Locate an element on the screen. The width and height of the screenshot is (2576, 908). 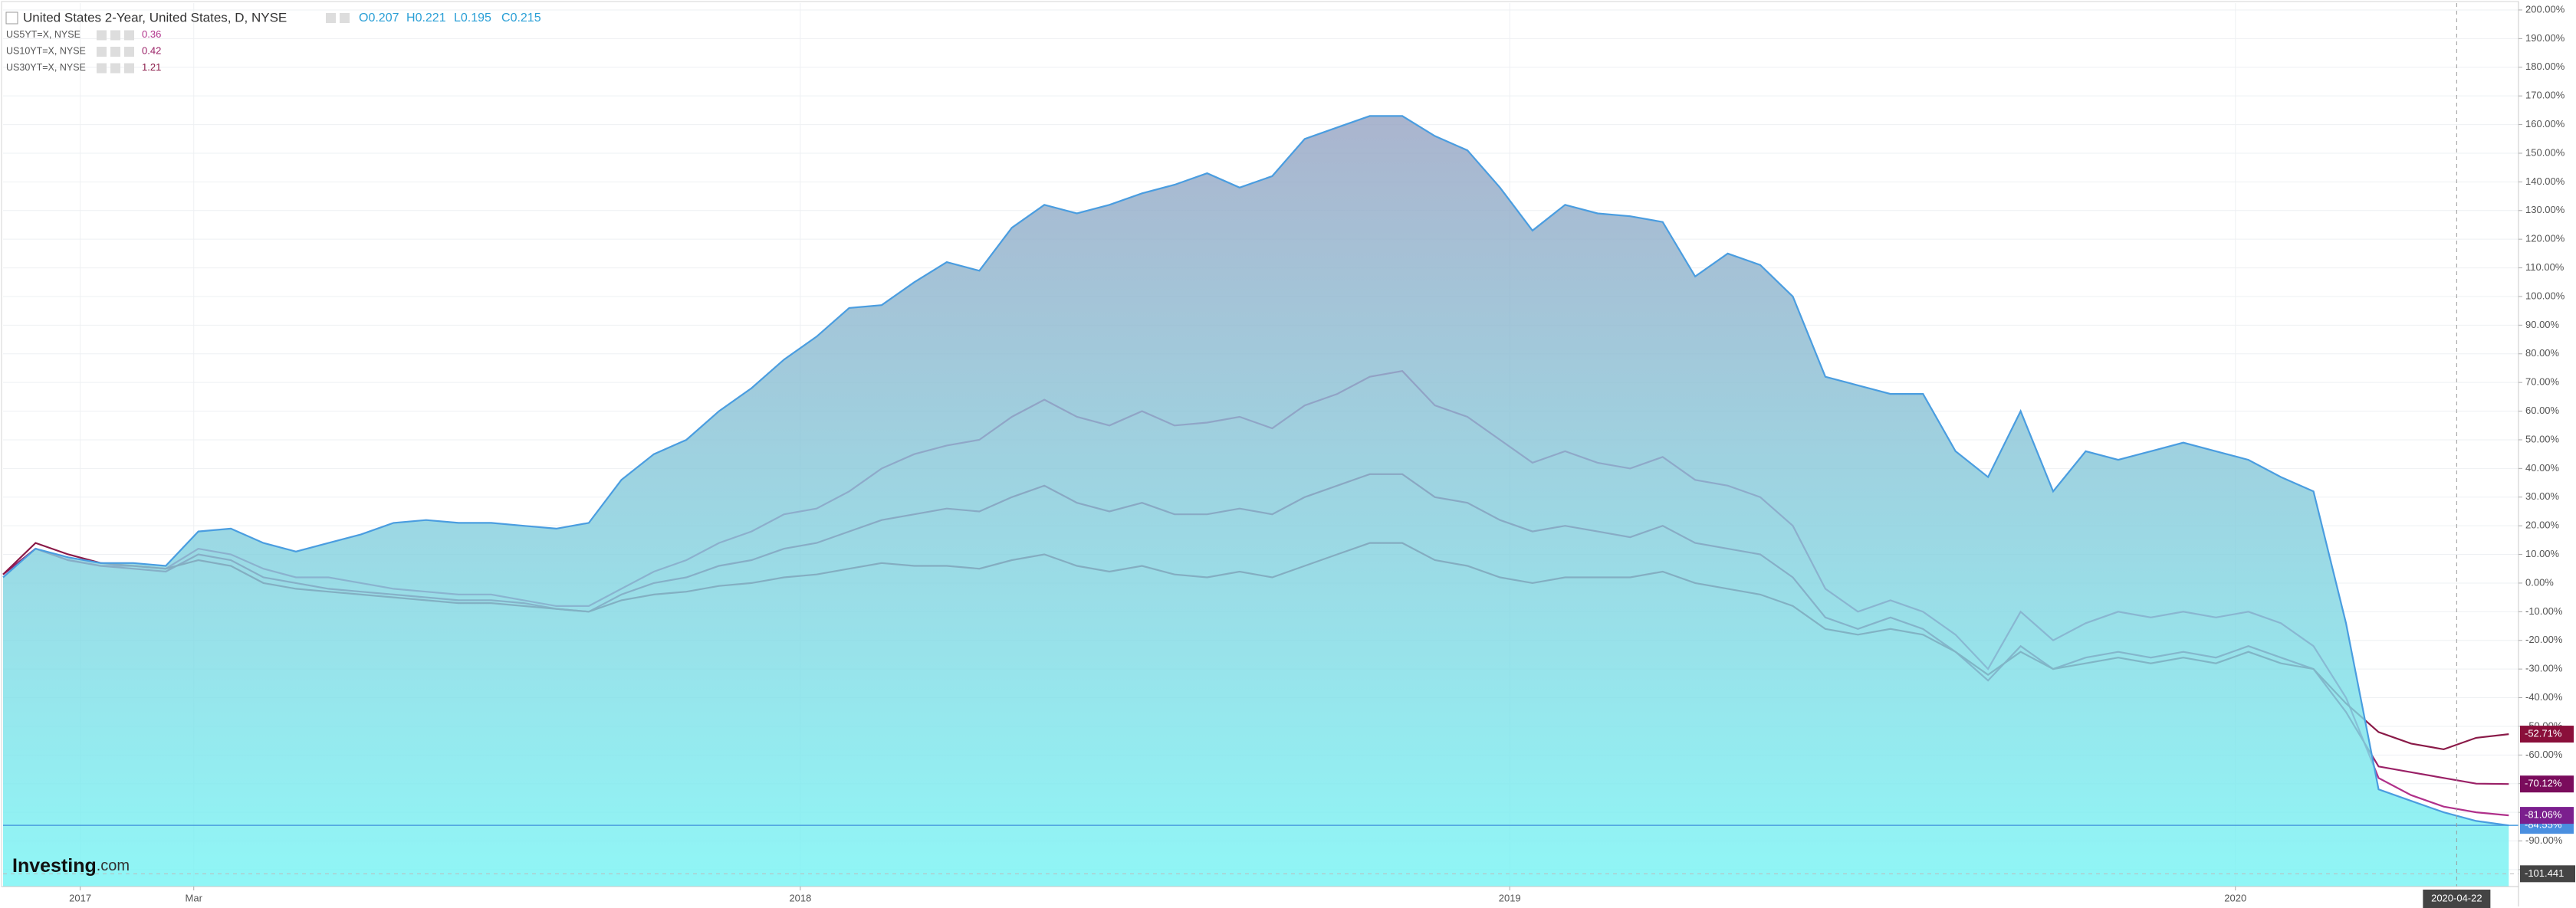
y-tick-label: -60.00% is located at coordinates (2544, 754).